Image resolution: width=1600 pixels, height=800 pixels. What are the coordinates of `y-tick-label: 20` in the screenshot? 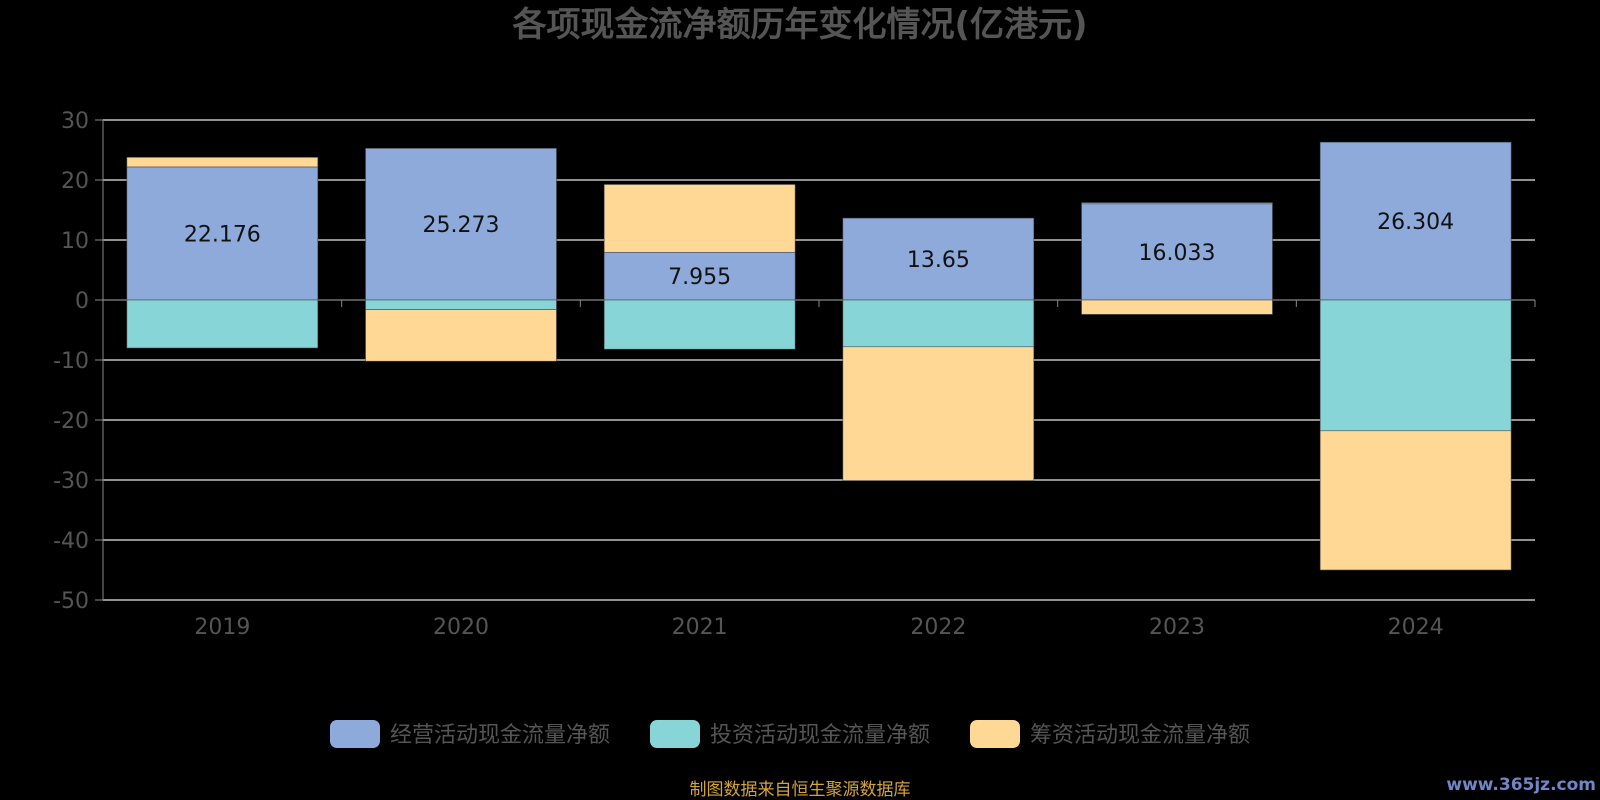 It's located at (75, 181).